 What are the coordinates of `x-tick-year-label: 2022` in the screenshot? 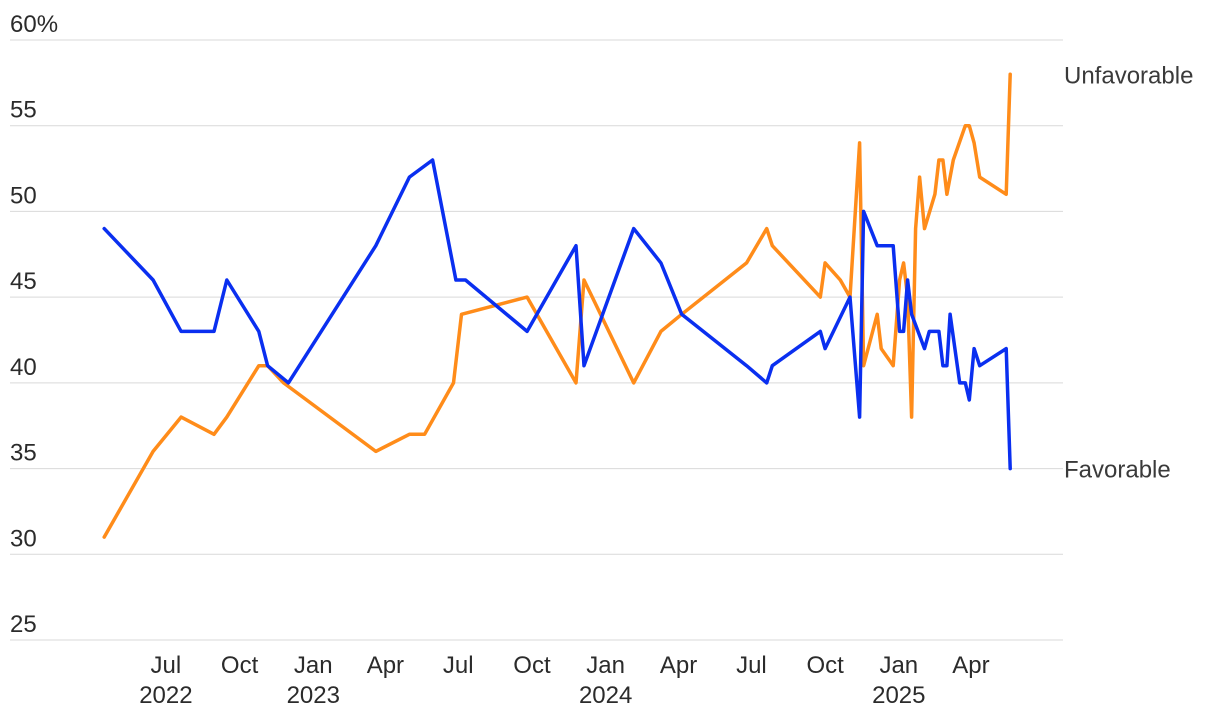 It's located at (165, 695).